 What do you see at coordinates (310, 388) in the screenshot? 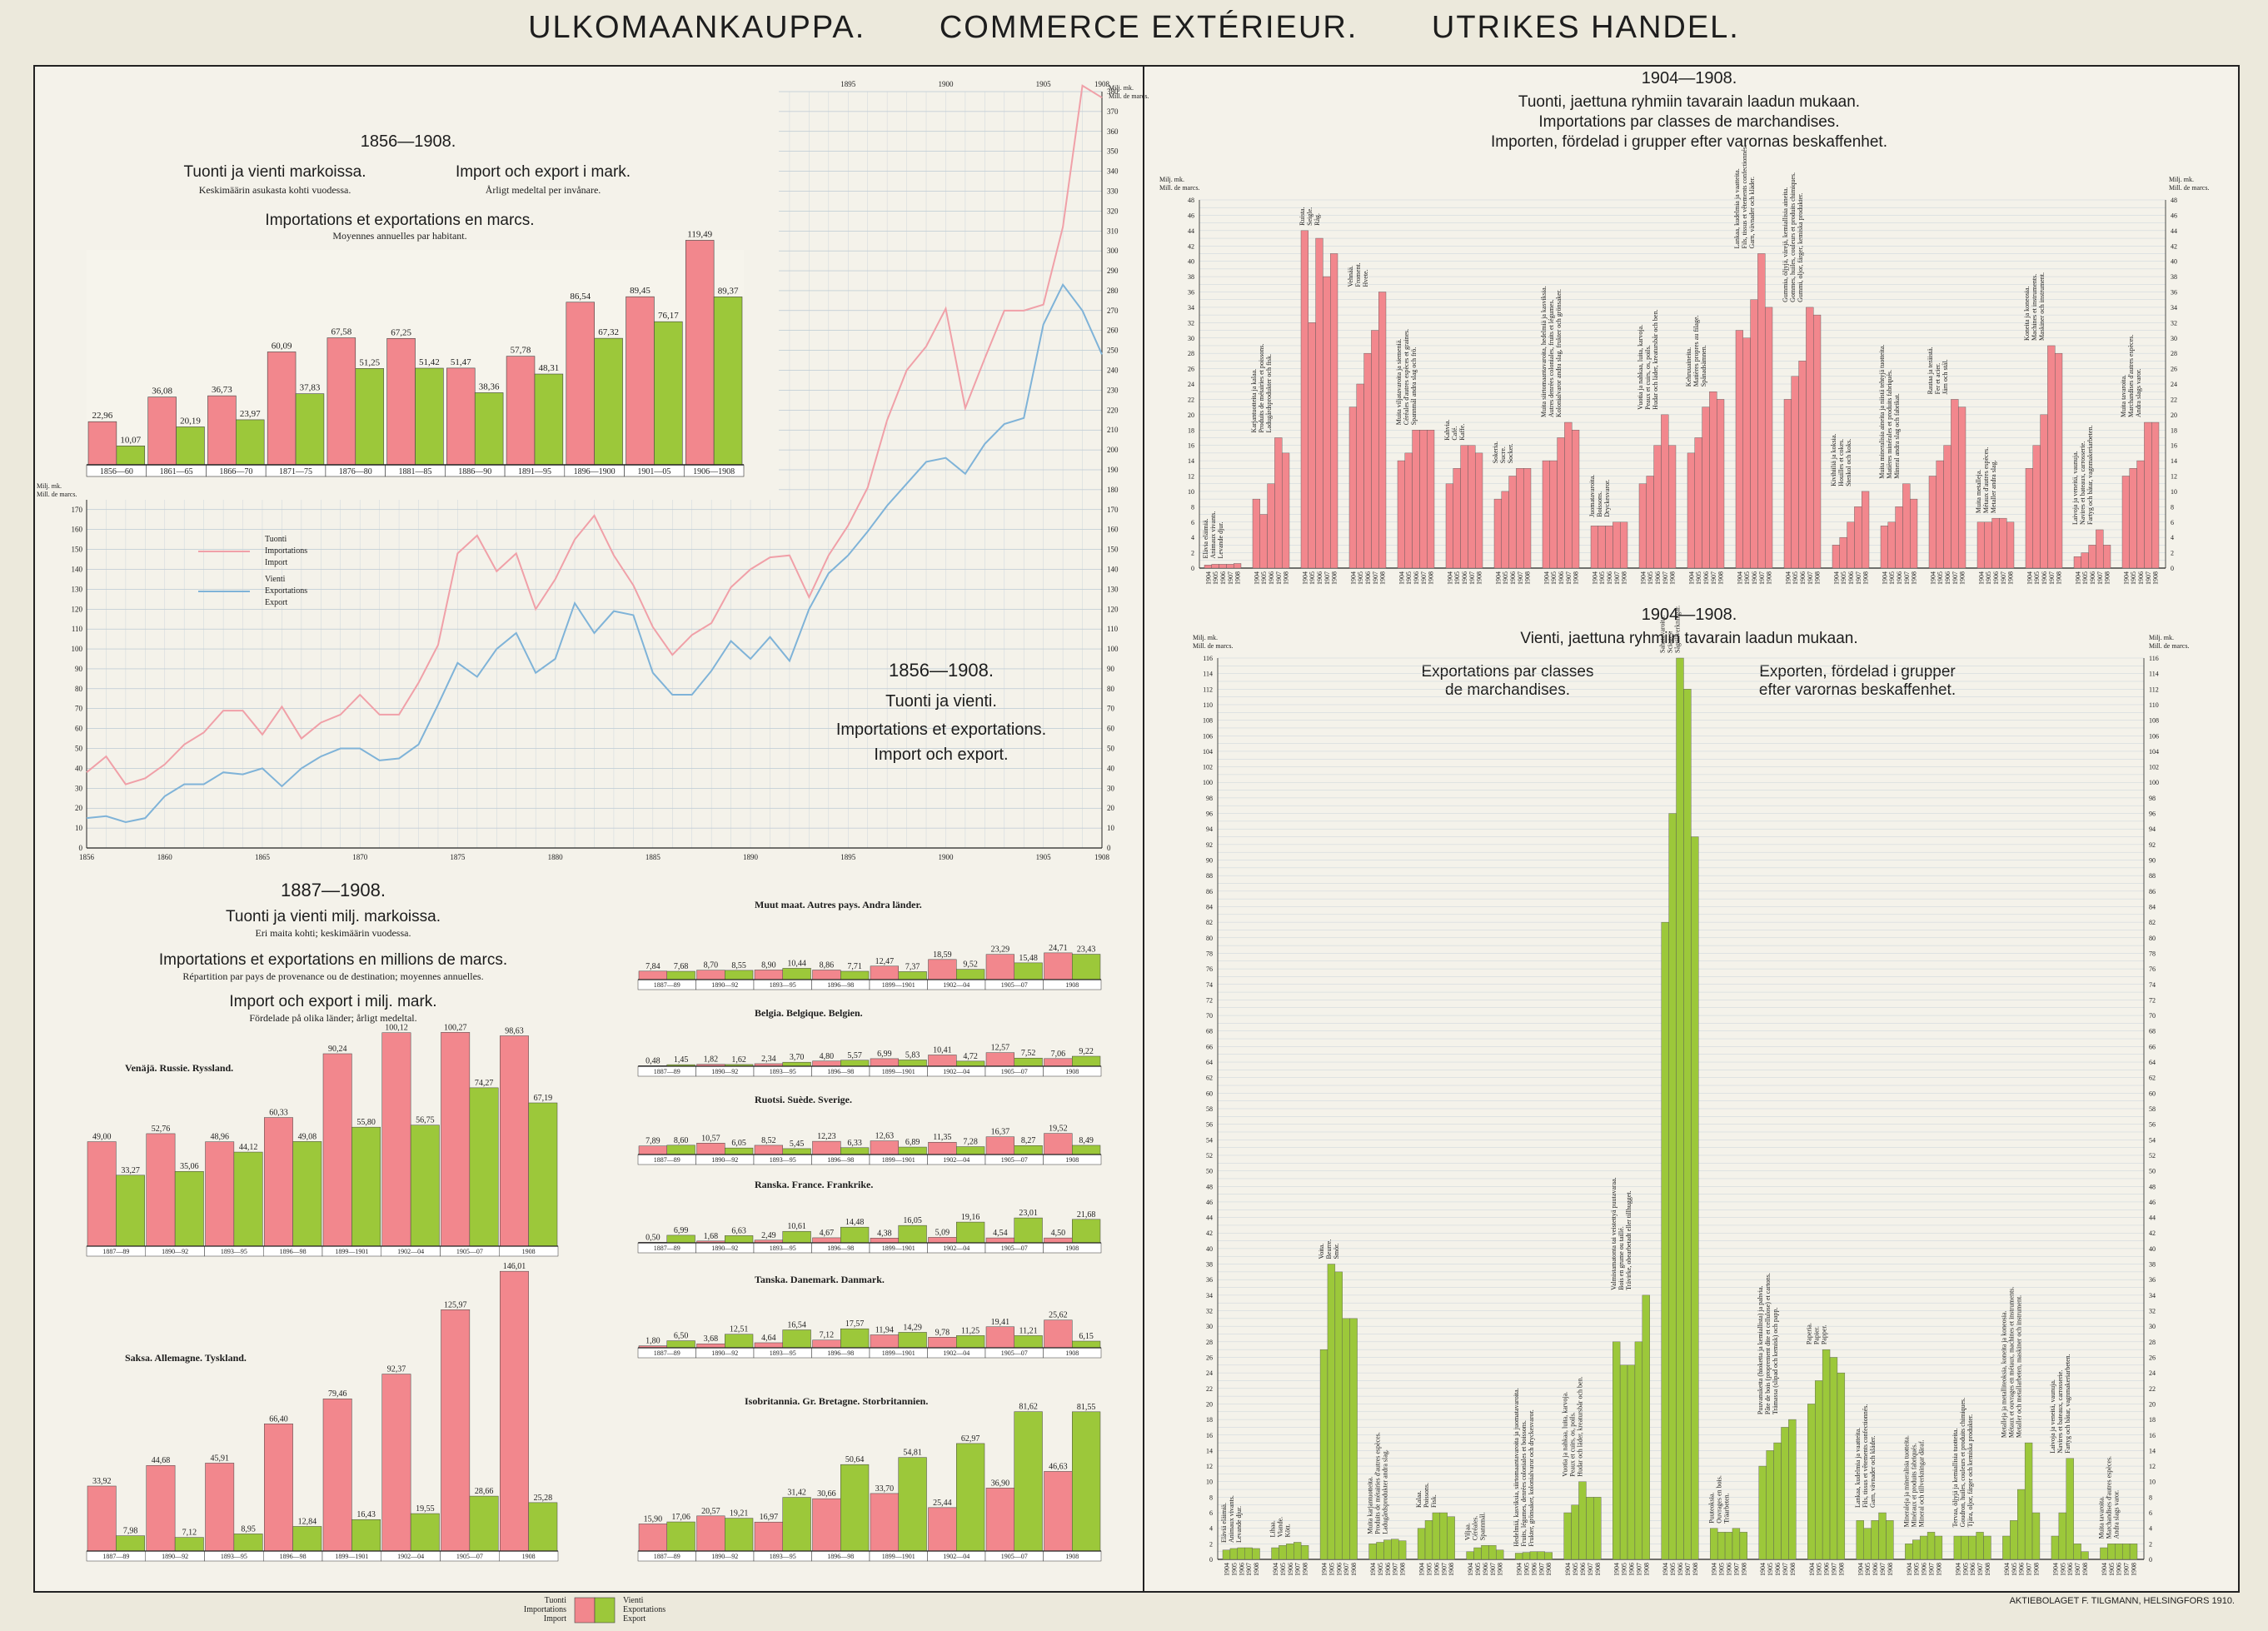
I see `pc-export-label: 37,83` at bounding box center [310, 388].